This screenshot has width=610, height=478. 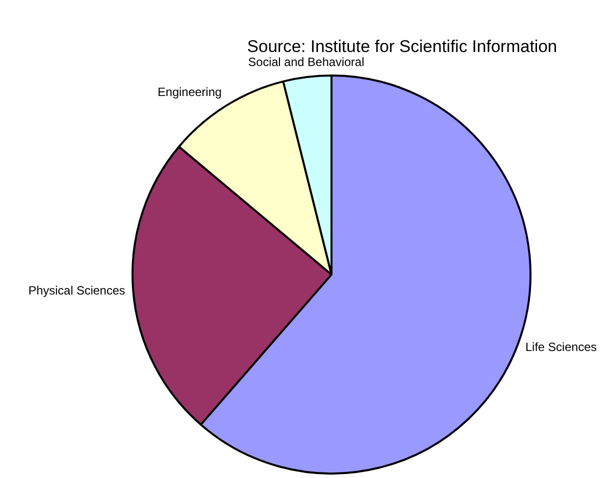 I want to click on slice-label: Life Sciences, so click(x=561, y=347).